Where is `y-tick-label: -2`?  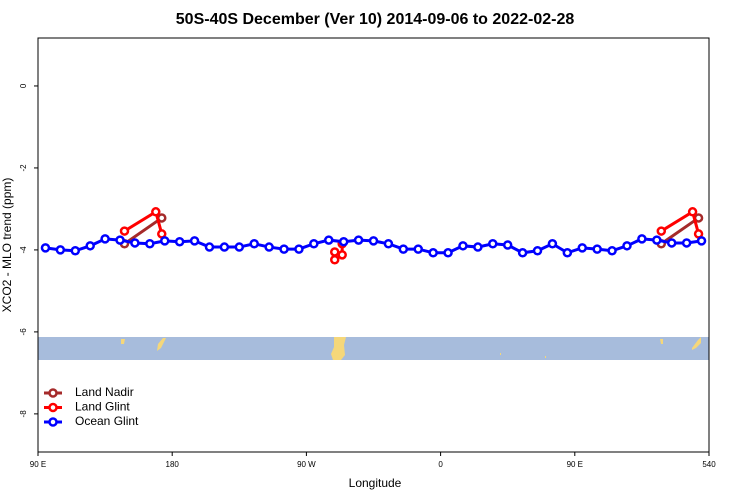 y-tick-label: -2 is located at coordinates (23, 168).